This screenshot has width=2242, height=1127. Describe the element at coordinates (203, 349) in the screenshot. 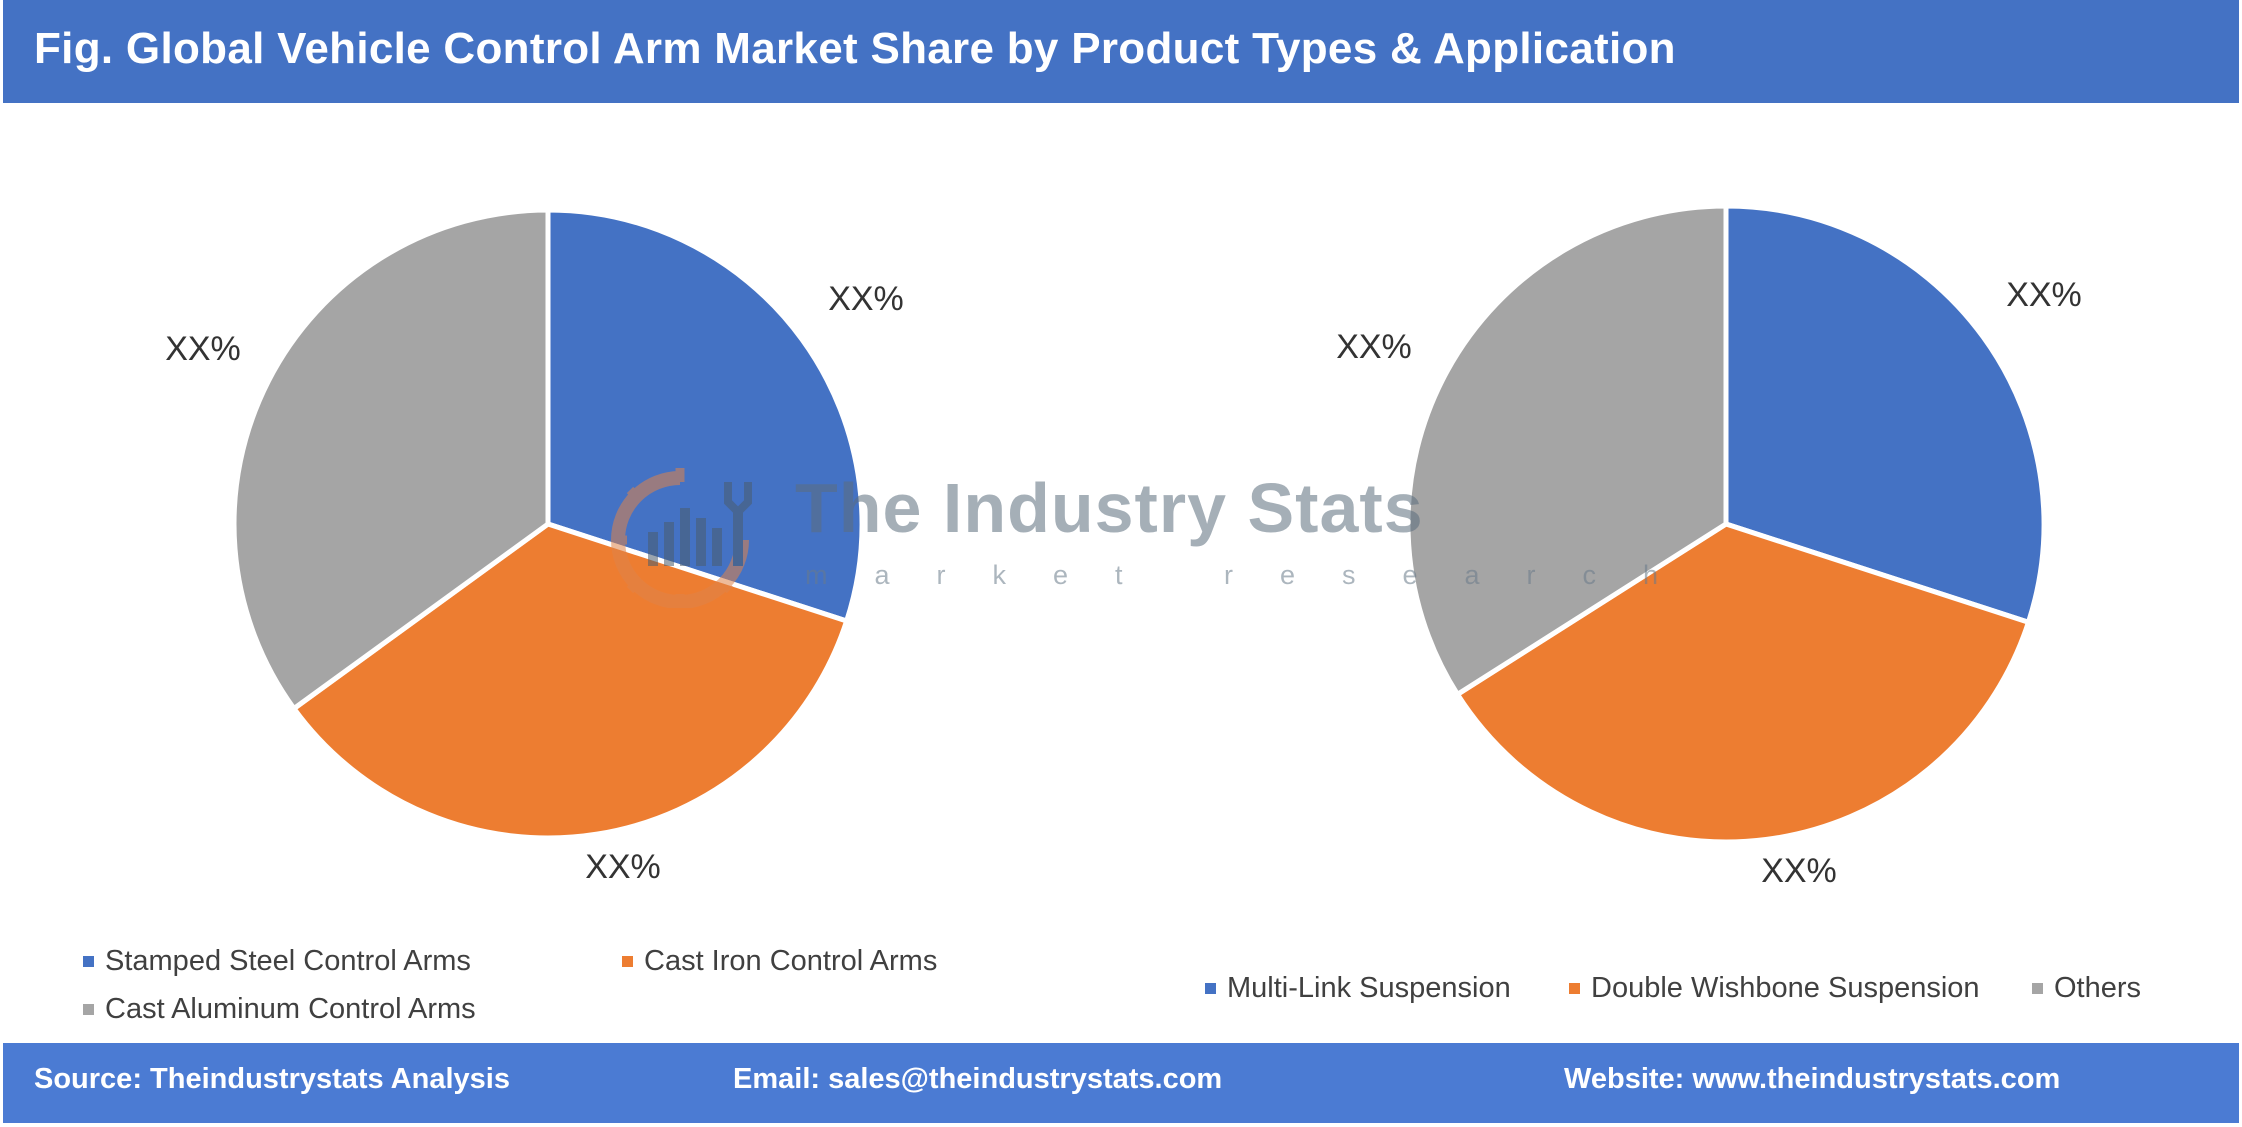

I see `data-label-cast-aluminum: XX%` at that location.